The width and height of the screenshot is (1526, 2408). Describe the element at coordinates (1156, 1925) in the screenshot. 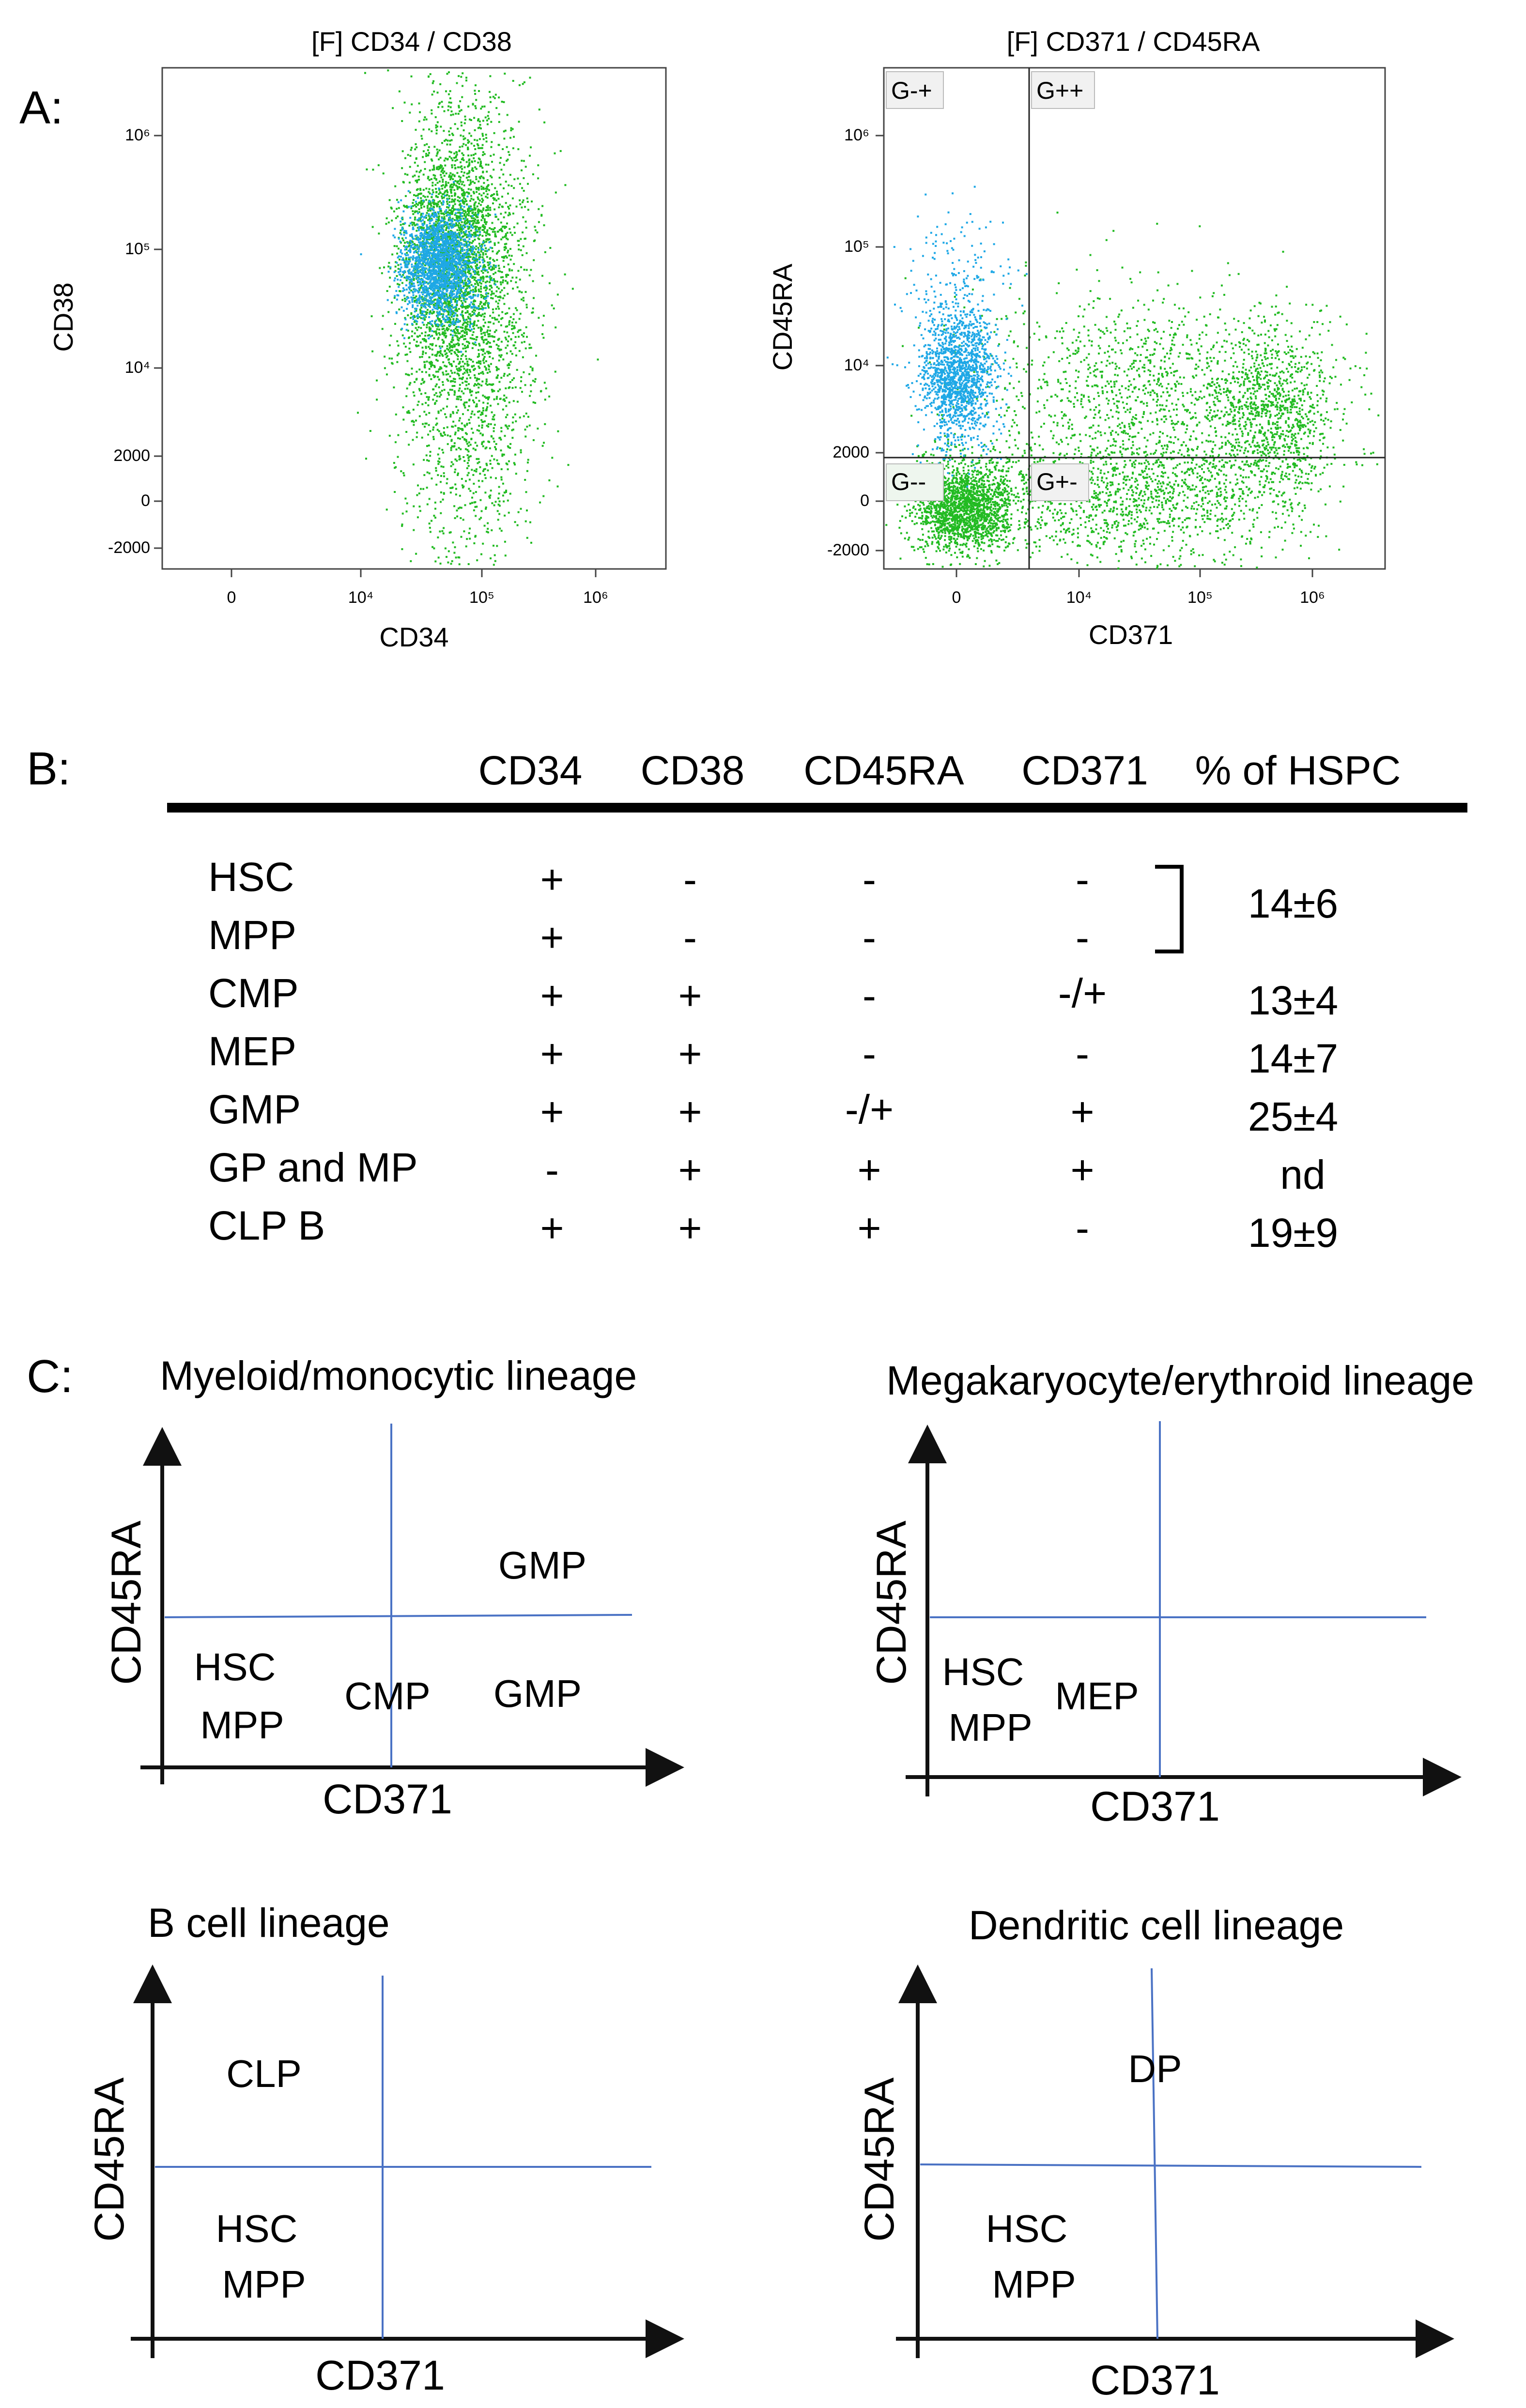

I see `diagram-title: Dendritic cell lineage` at that location.